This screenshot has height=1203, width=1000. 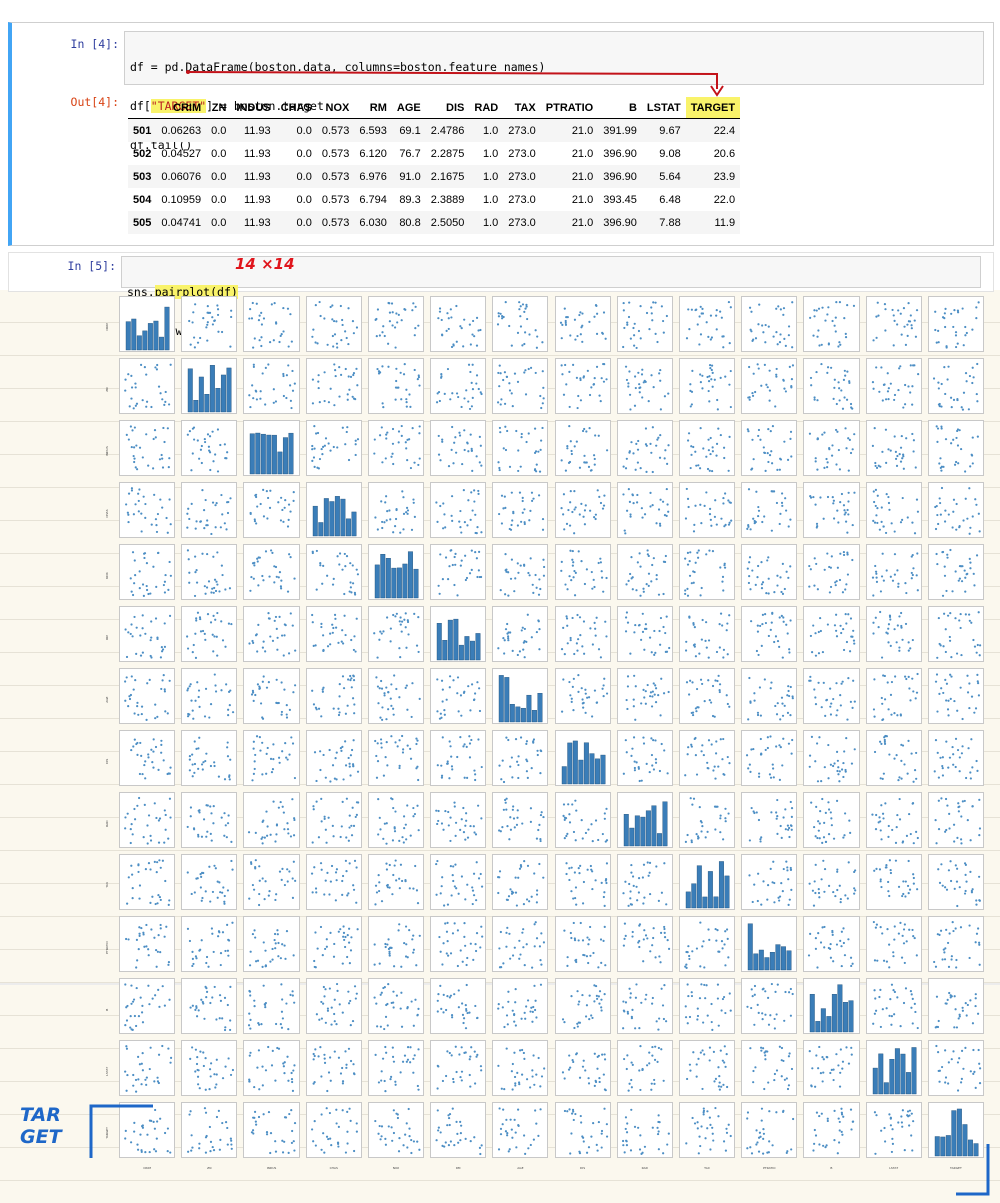 What do you see at coordinates (142, 222) in the screenshot?
I see `row-index: 505` at bounding box center [142, 222].